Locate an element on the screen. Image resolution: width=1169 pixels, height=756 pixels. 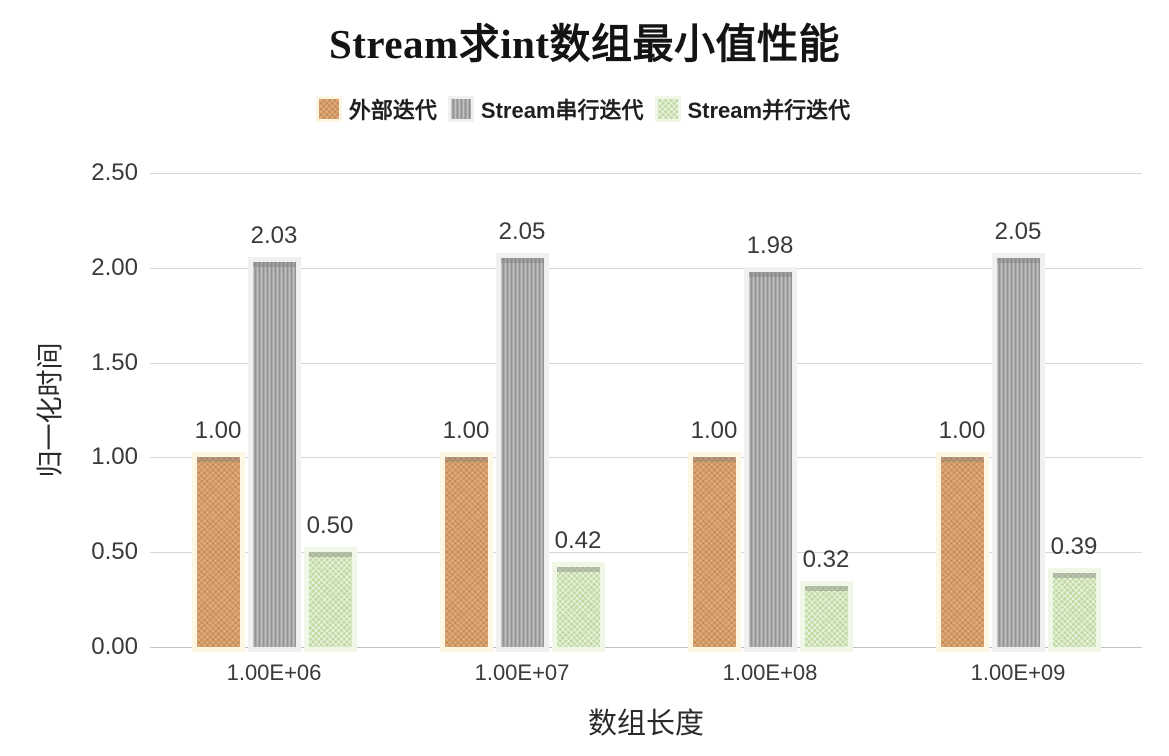
x-tick-label: 1.00E+08 is located at coordinates (770, 672).